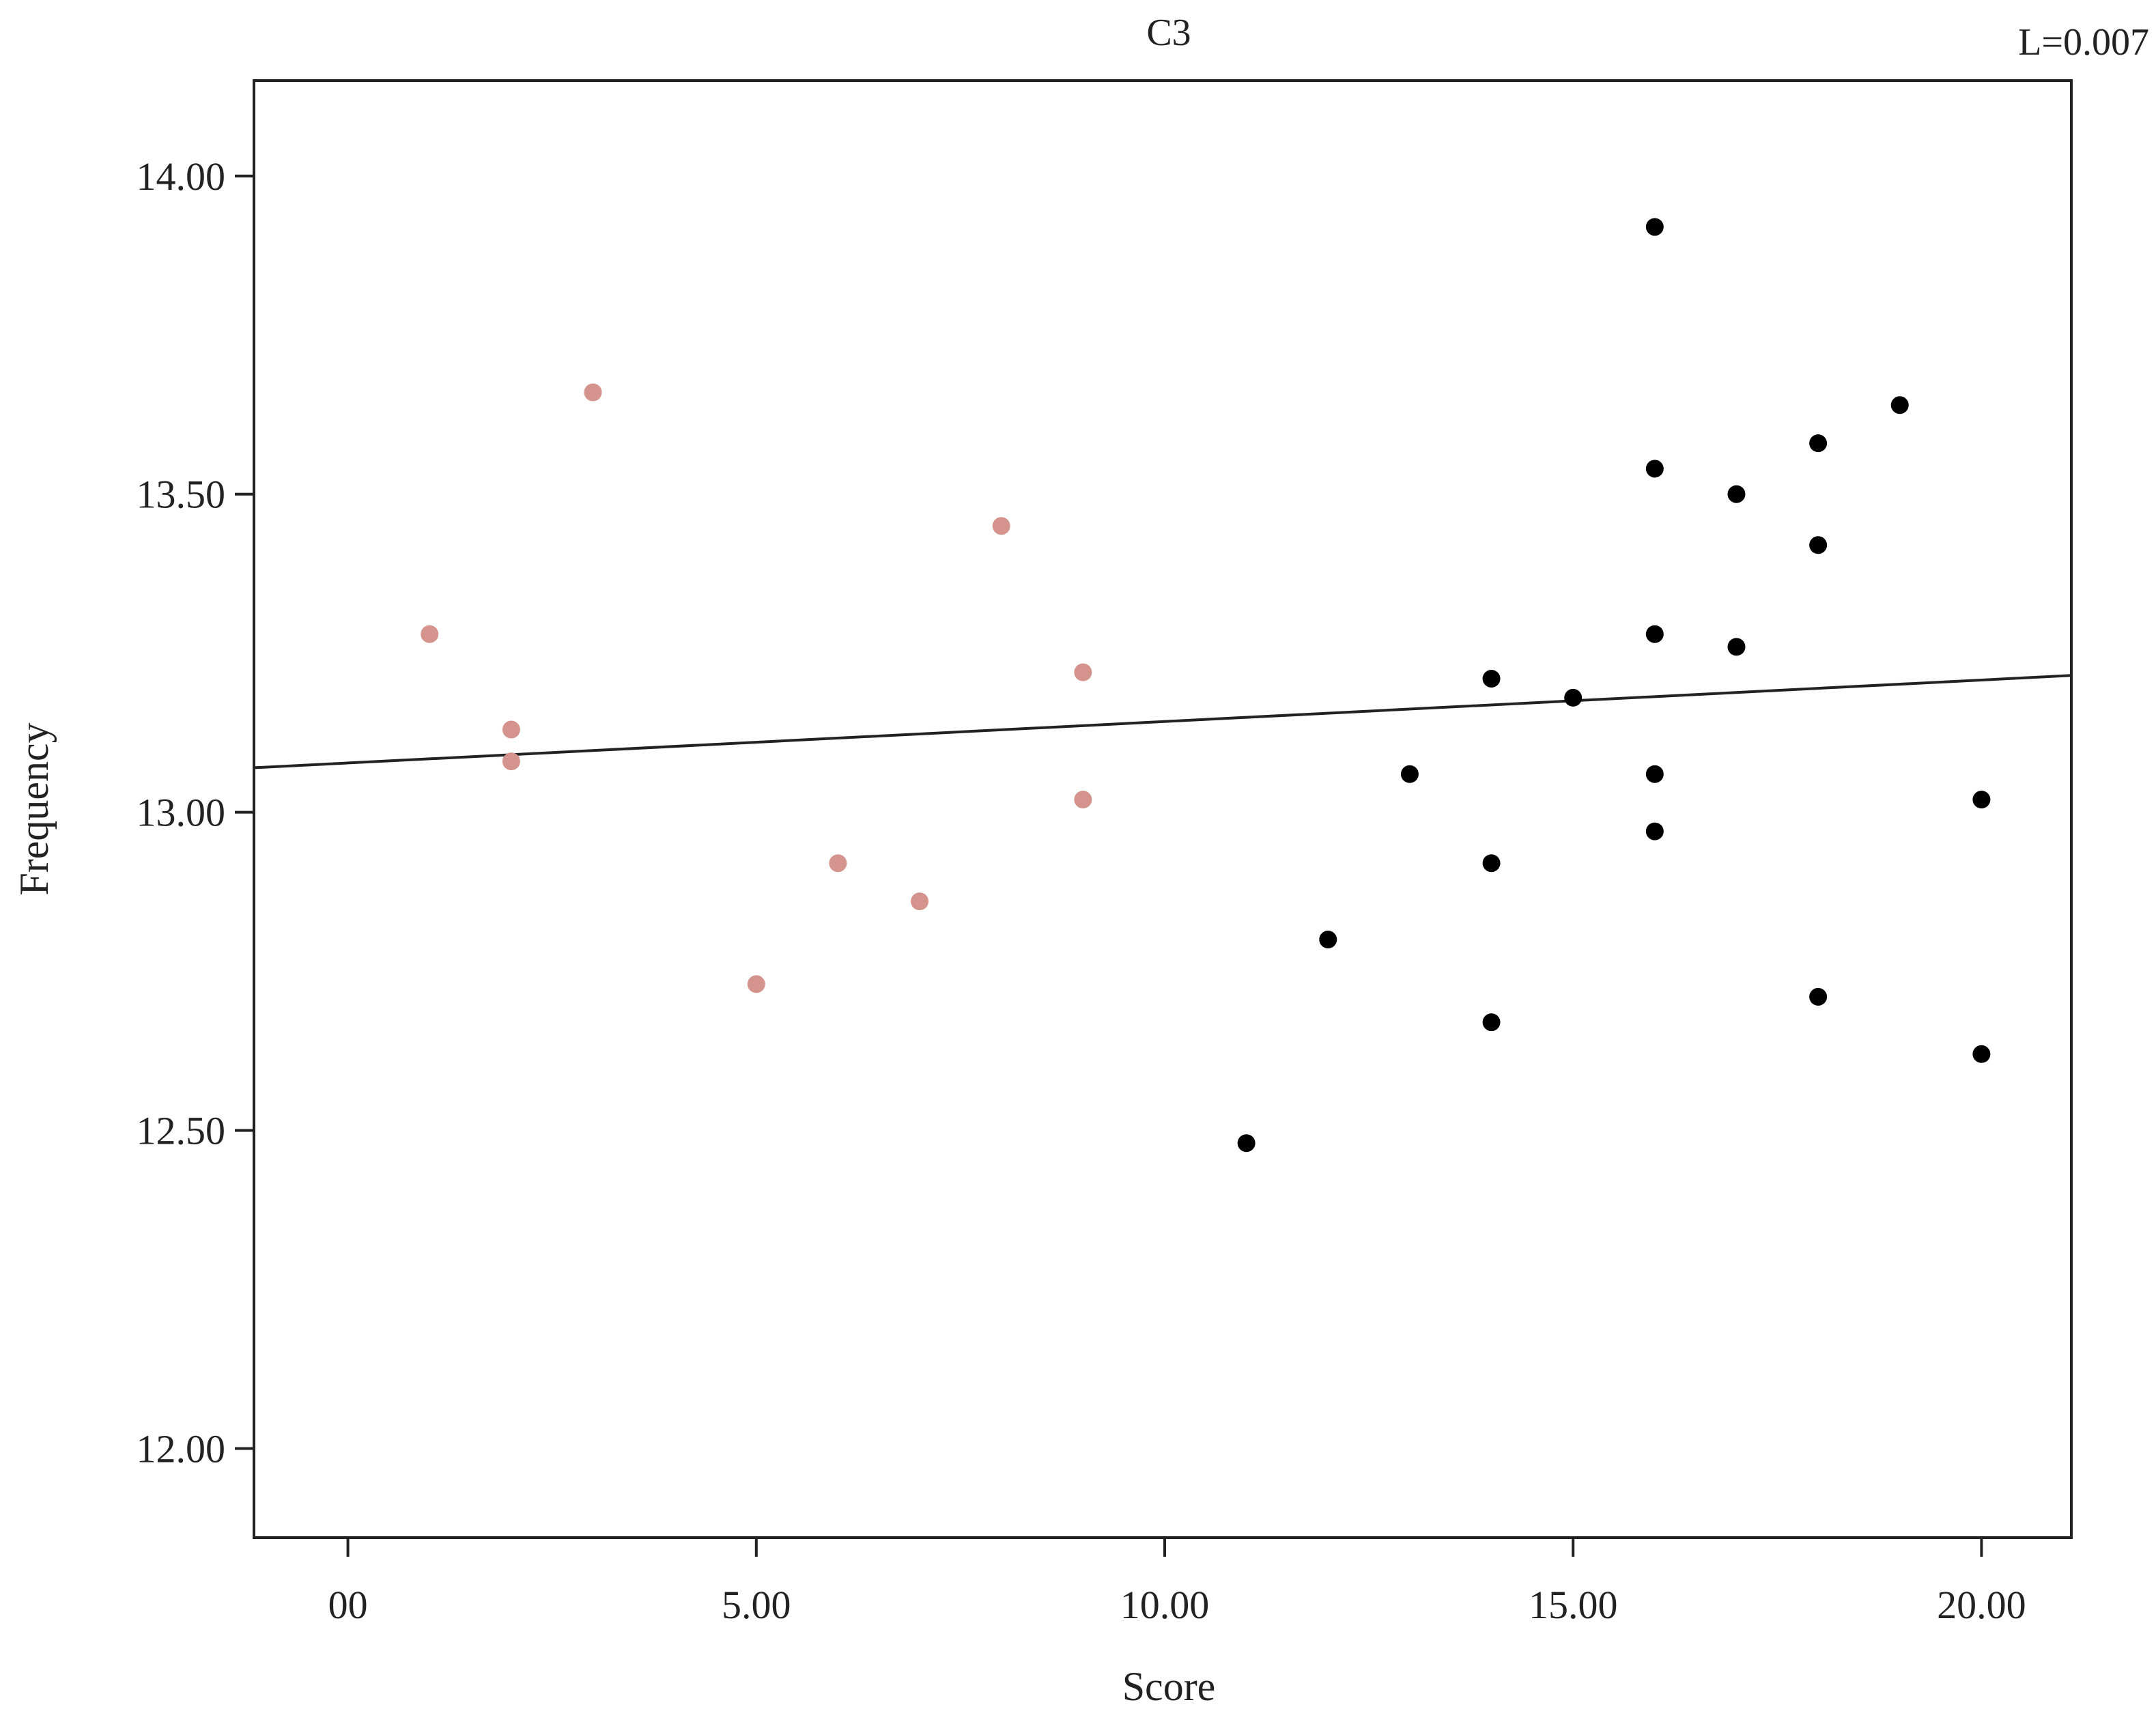  Describe the element at coordinates (1981, 1605) in the screenshot. I see `x-tick-label: 20.00` at that location.